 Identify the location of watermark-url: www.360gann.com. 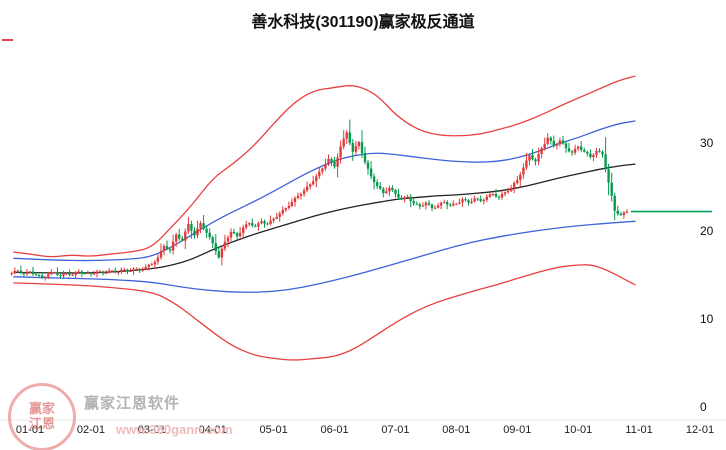
(174, 429).